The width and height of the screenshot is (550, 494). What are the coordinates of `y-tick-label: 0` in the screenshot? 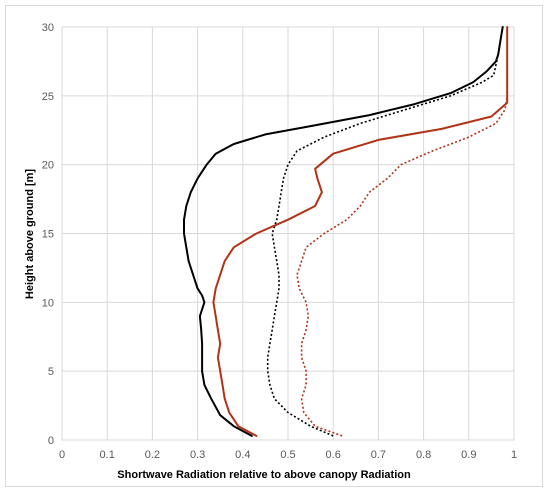 It's located at (51, 441).